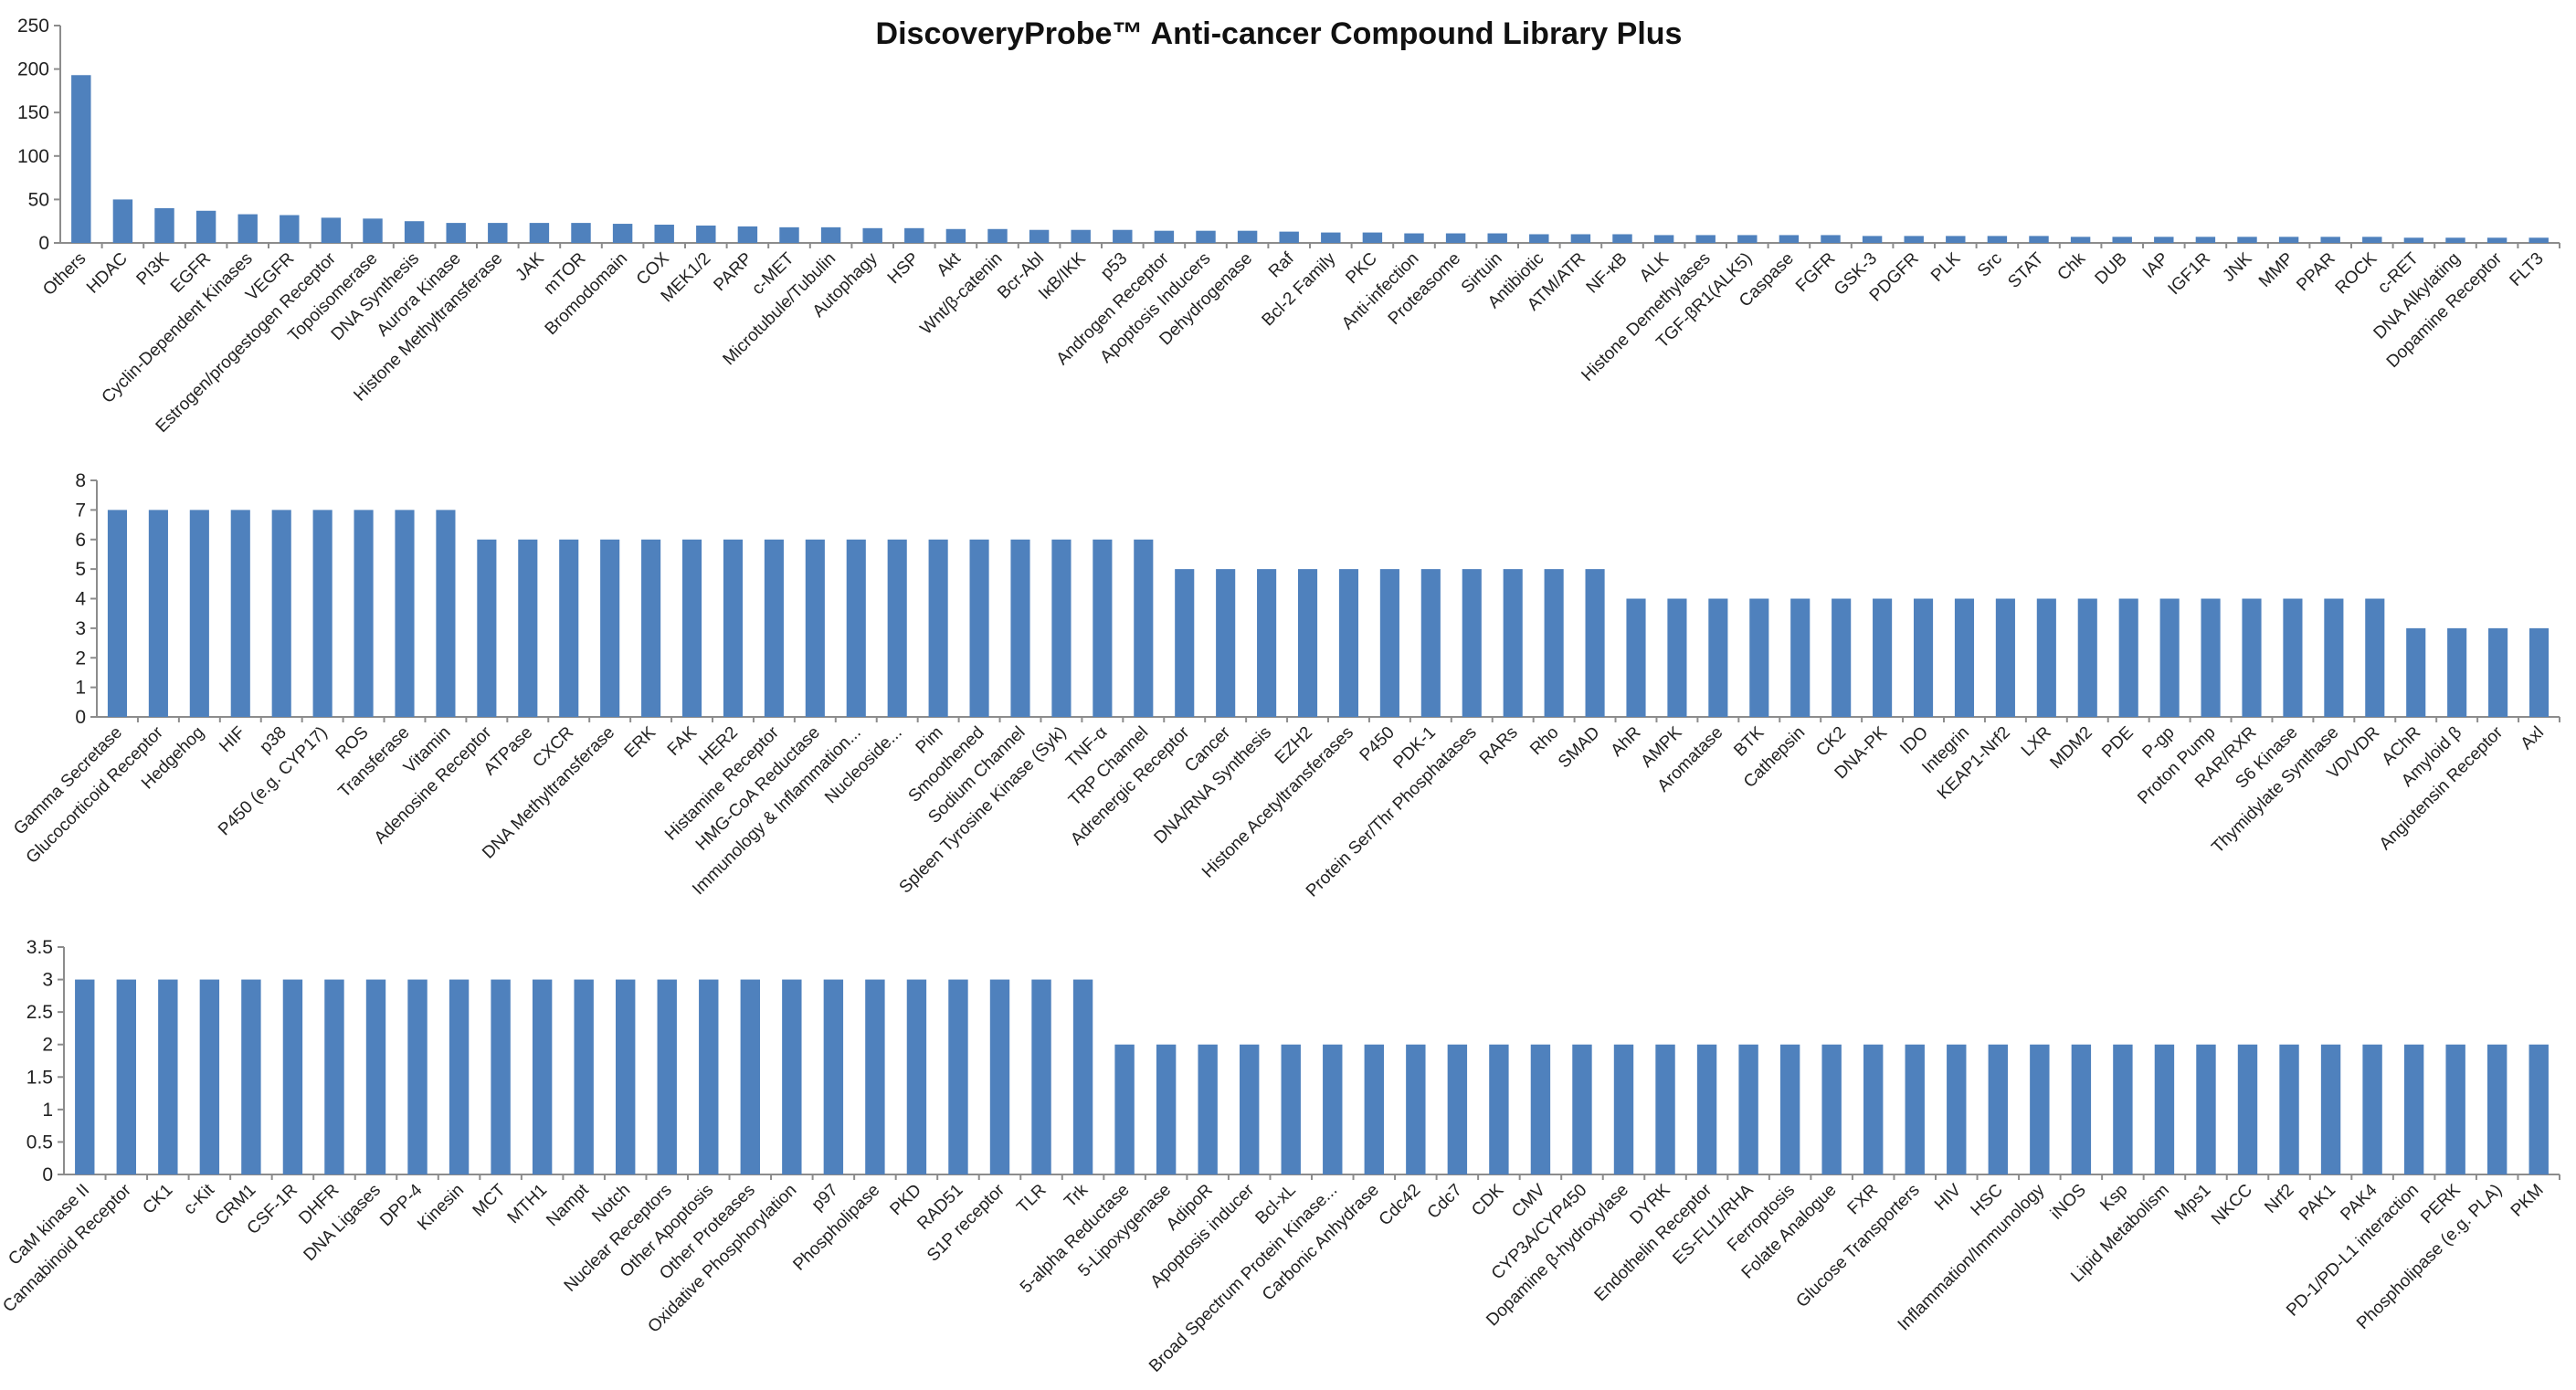 The image size is (2576, 1390). Describe the element at coordinates (48, 1110) in the screenshot. I see `y-tick-label: 1` at that location.